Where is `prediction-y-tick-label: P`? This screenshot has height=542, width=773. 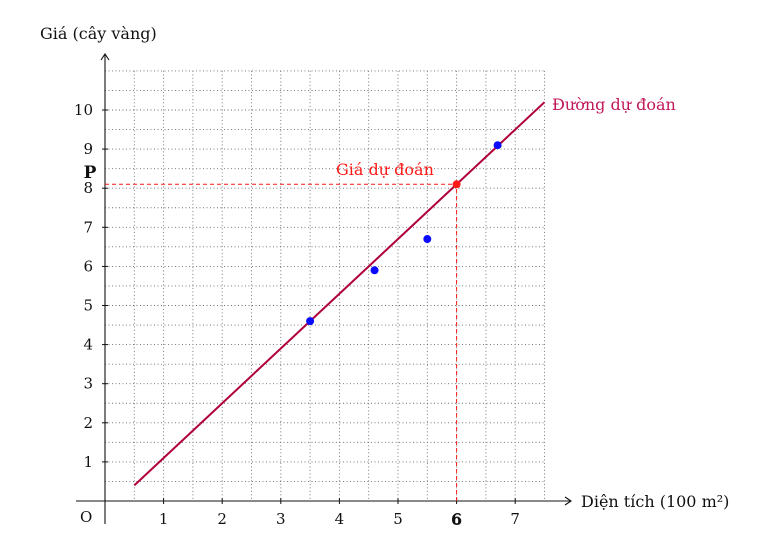
prediction-y-tick-label: P is located at coordinates (90, 173).